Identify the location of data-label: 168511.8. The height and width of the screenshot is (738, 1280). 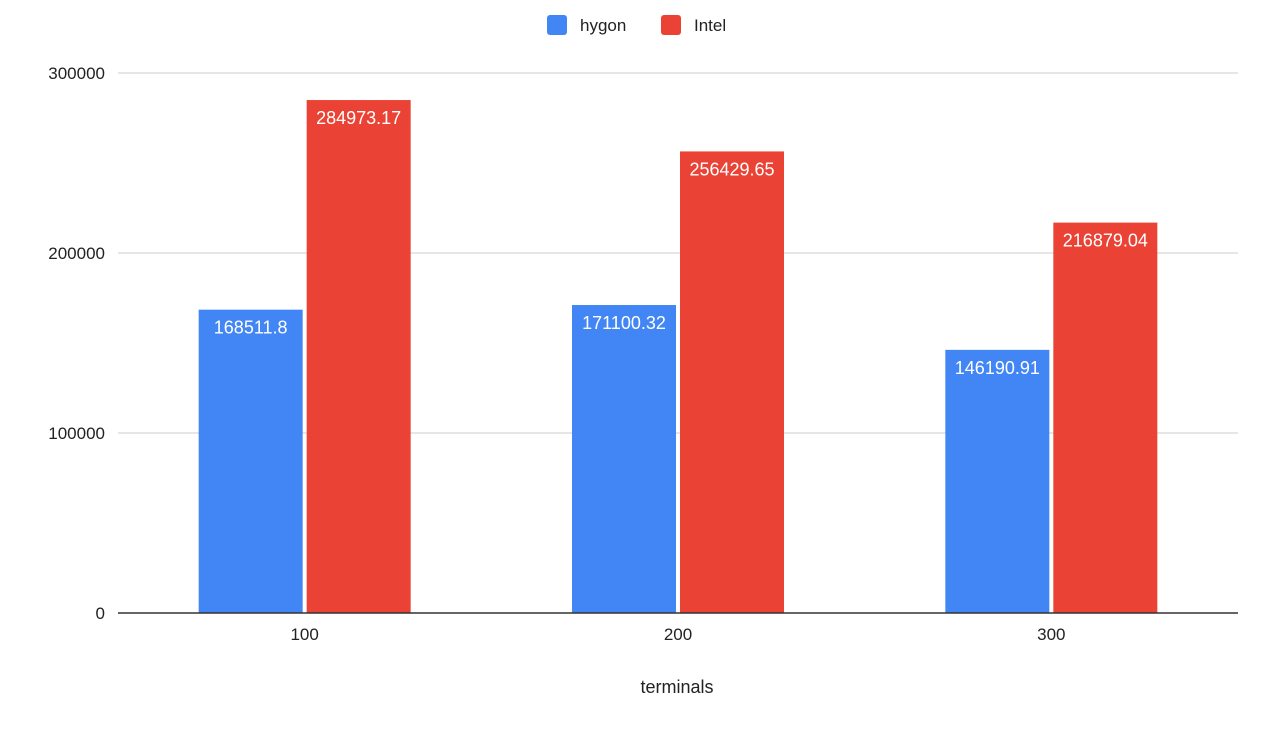
(251, 328).